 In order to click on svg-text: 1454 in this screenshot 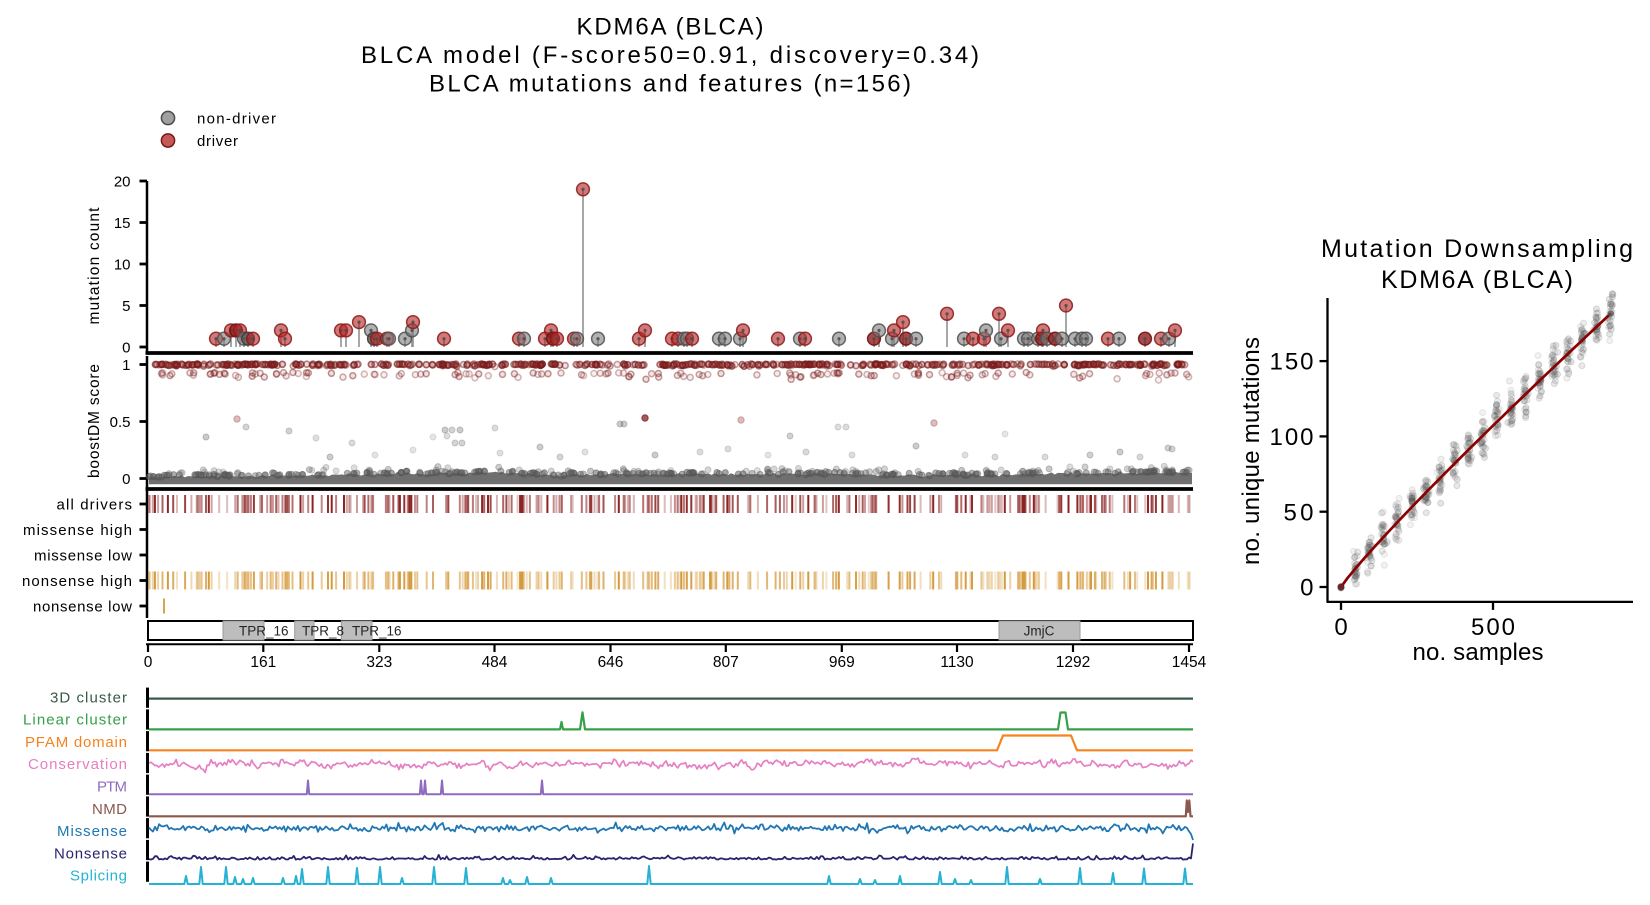, I will do `click(1189, 662)`.